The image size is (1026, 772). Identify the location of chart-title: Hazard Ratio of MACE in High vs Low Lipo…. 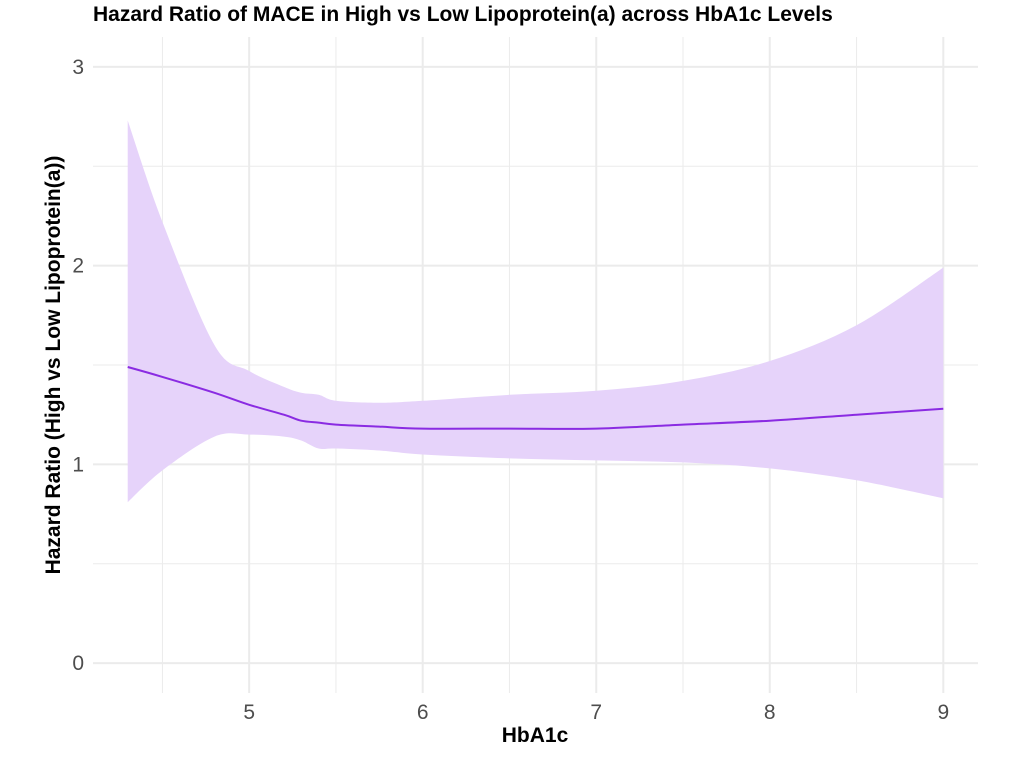
(463, 14).